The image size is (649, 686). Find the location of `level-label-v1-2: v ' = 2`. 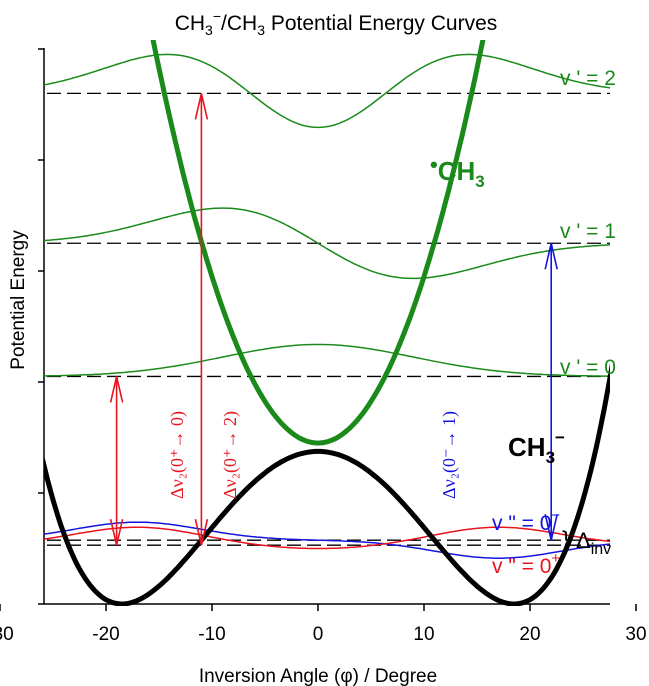

level-label-v1-2: v ' = 2 is located at coordinates (588, 78).